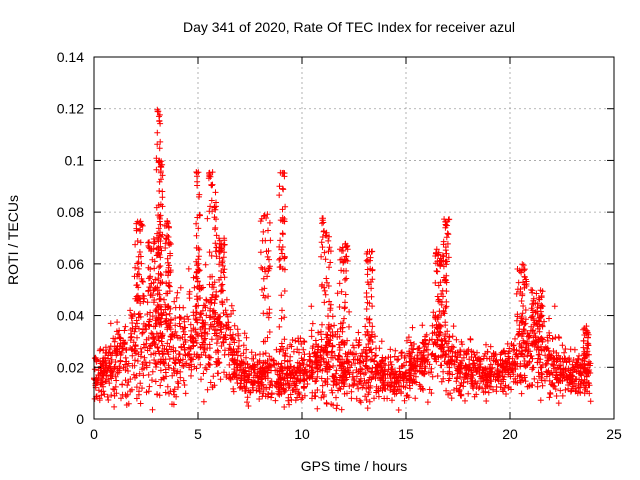  What do you see at coordinates (80, 419) in the screenshot?
I see `y-tick-label: 0` at bounding box center [80, 419].